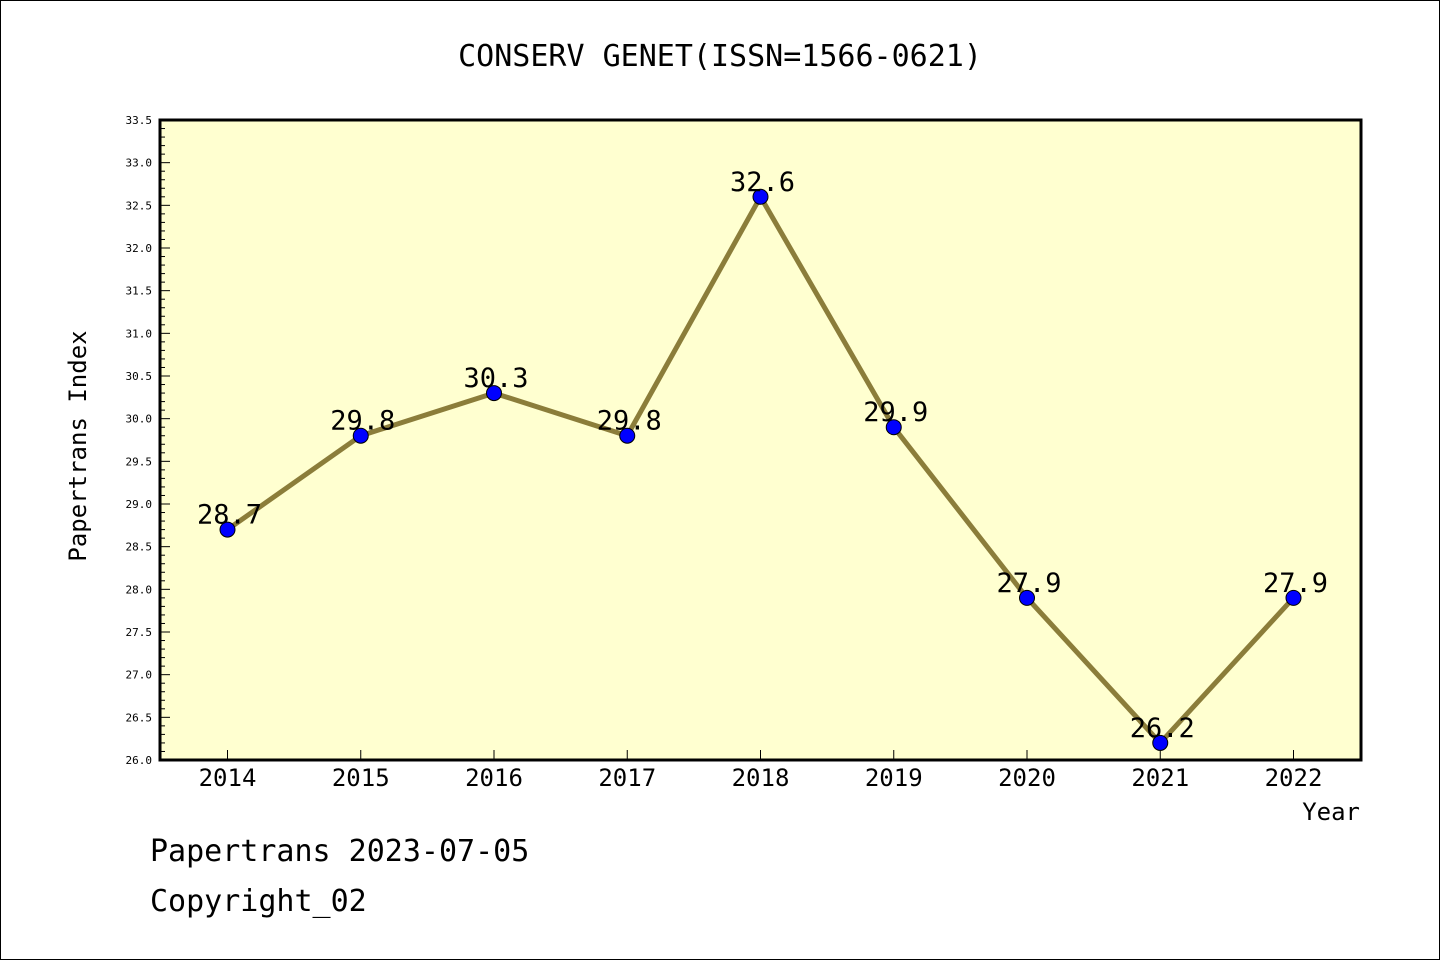 Image resolution: width=1440 pixels, height=960 pixels. I want to click on x-tick-label: 2021, so click(1160, 778).